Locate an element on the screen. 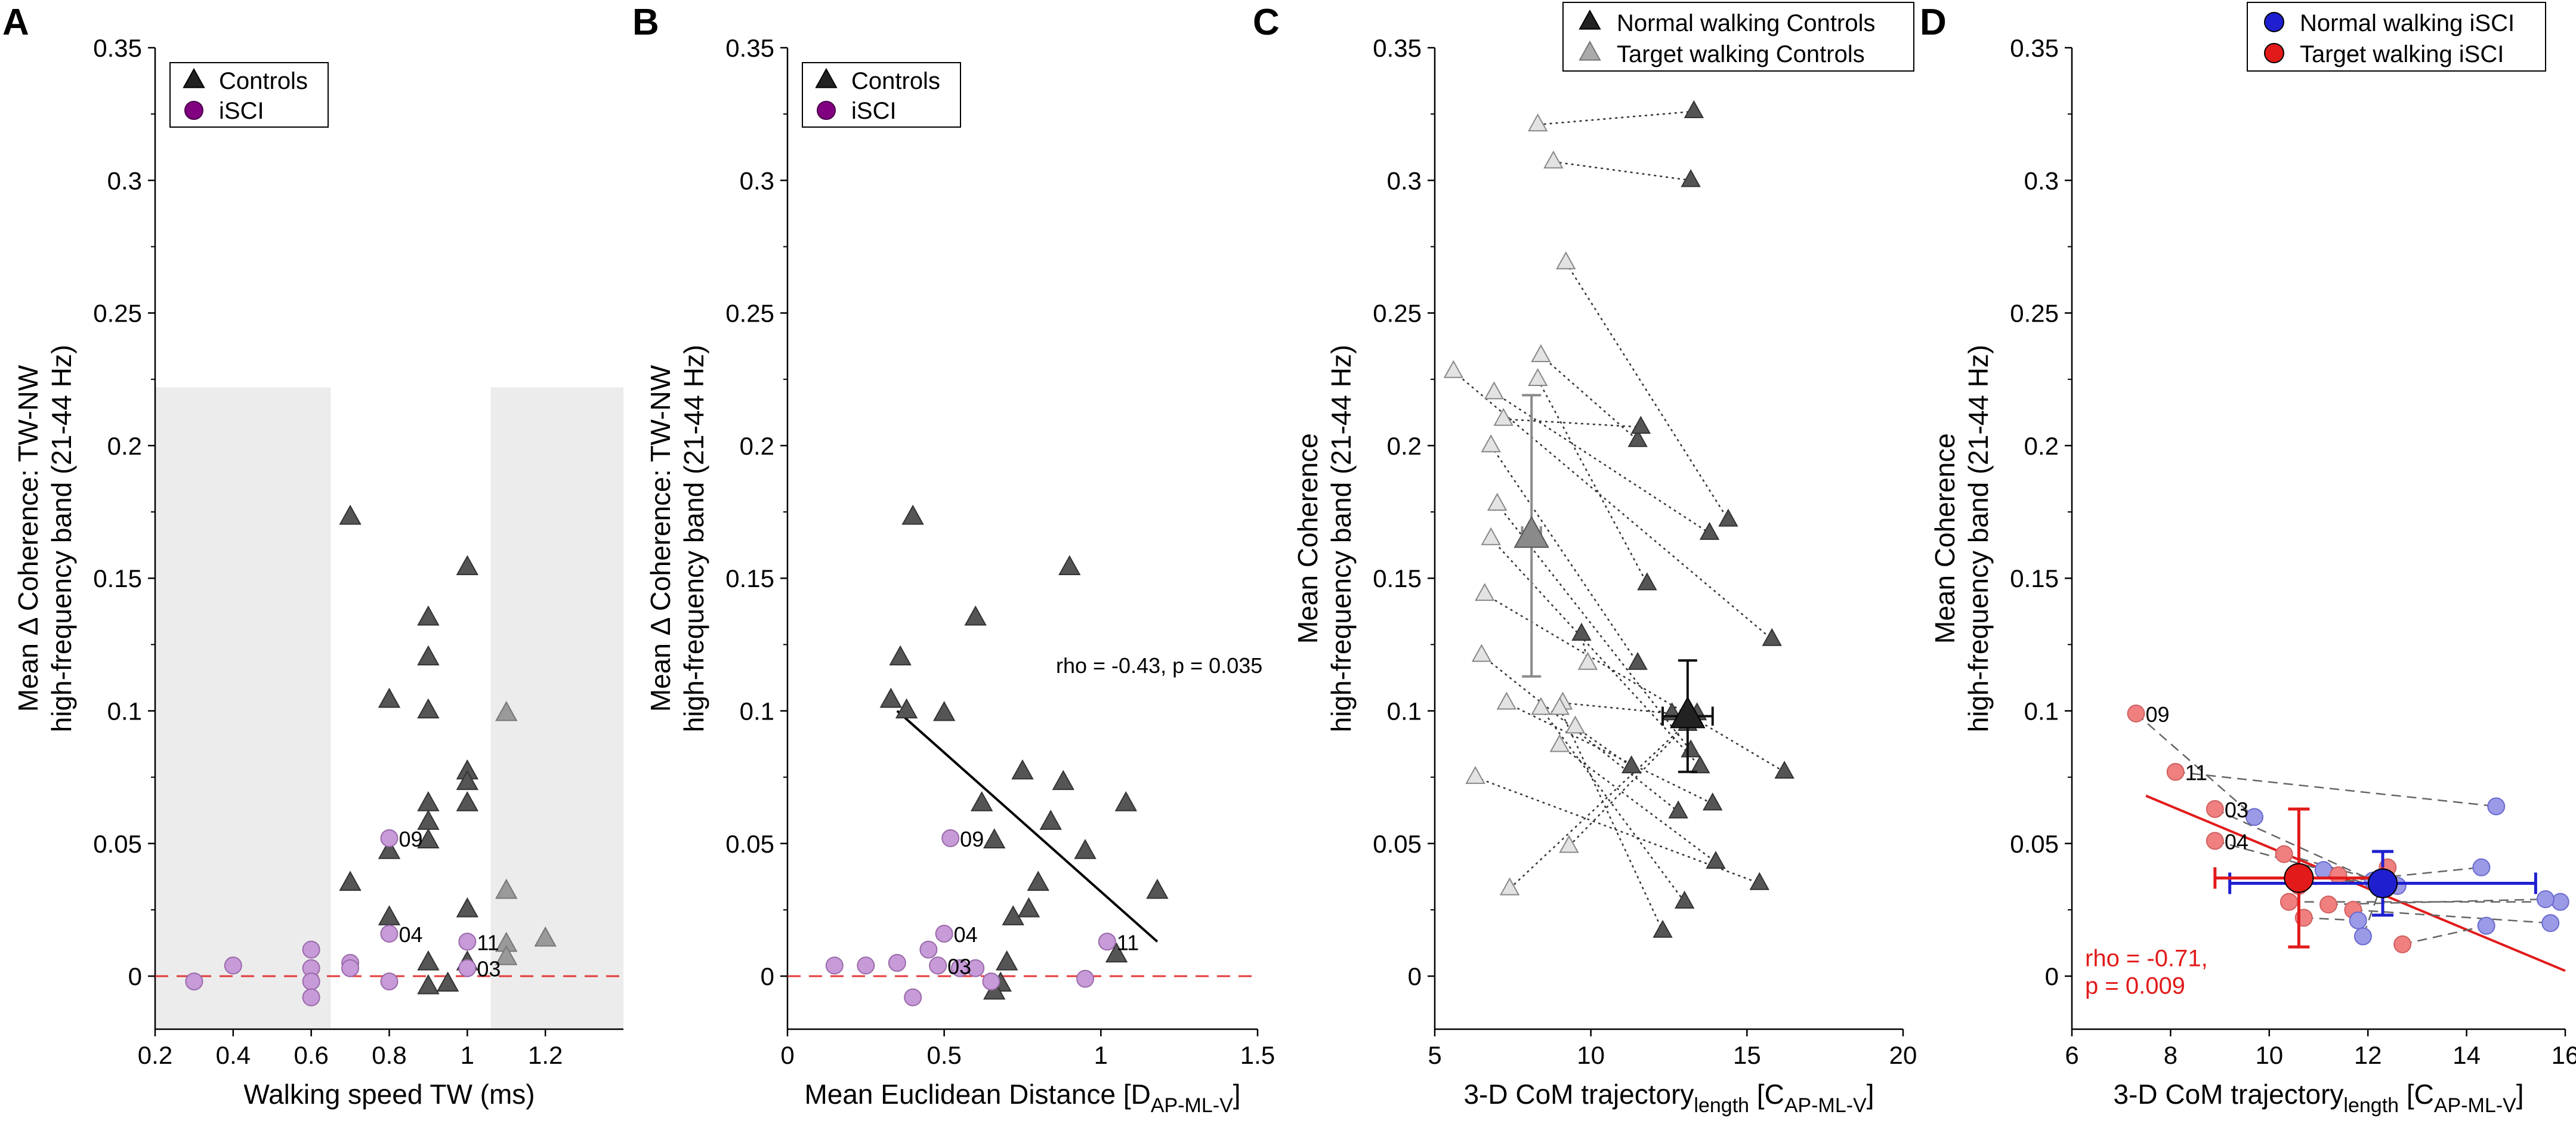 The height and width of the screenshot is (1133, 2576). panel-label-a: A is located at coordinates (15, 22).